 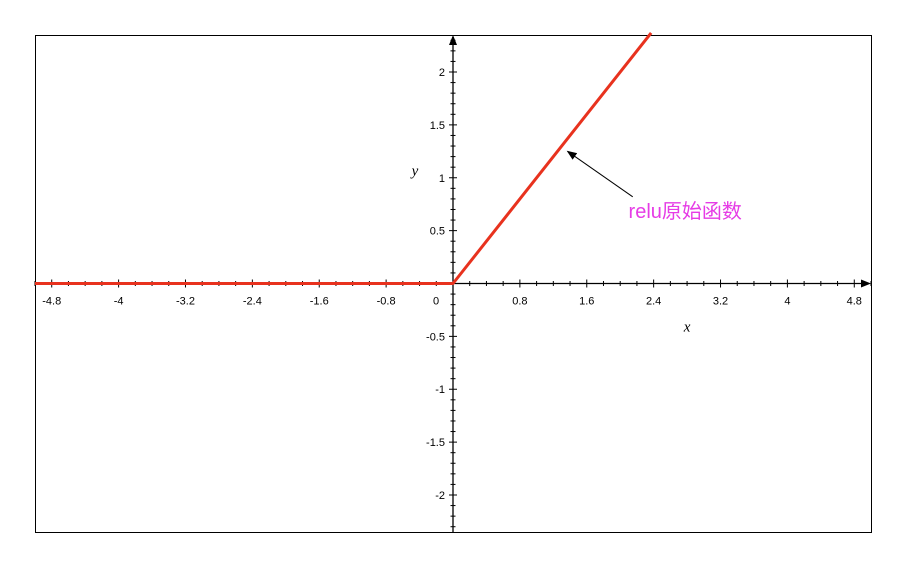 What do you see at coordinates (185, 302) in the screenshot?
I see `x-tick-label: -3.2` at bounding box center [185, 302].